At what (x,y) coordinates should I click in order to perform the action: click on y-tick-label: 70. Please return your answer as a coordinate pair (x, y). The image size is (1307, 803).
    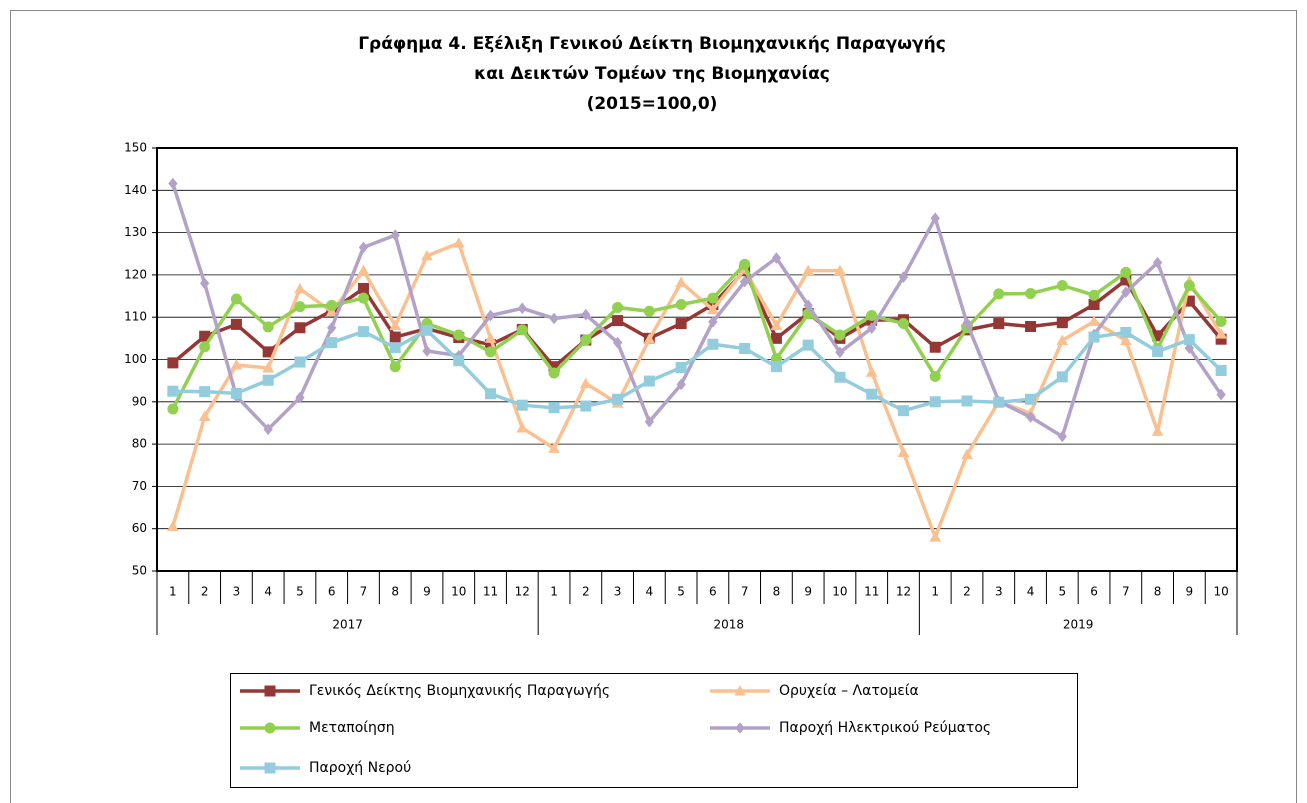
    Looking at the image, I should click on (139, 486).